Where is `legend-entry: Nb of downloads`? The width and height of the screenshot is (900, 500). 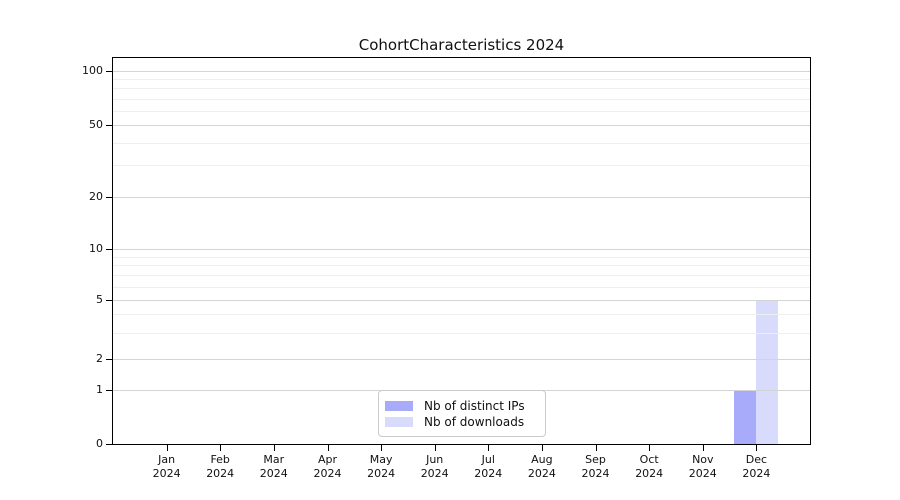 legend-entry: Nb of downloads is located at coordinates (461, 422).